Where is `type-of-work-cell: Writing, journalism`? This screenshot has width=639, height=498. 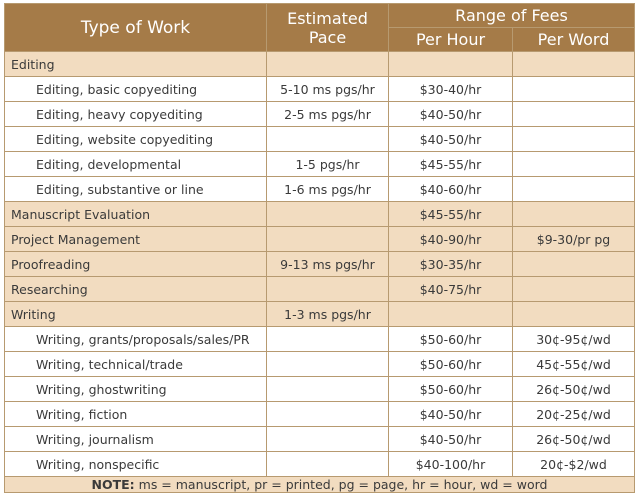 type-of-work-cell: Writing, journalism is located at coordinates (135, 439).